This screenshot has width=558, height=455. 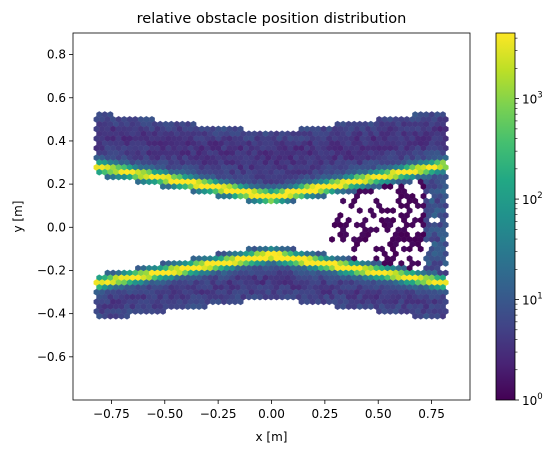 I want to click on y-axis-title: y [m], so click(x=18, y=217).